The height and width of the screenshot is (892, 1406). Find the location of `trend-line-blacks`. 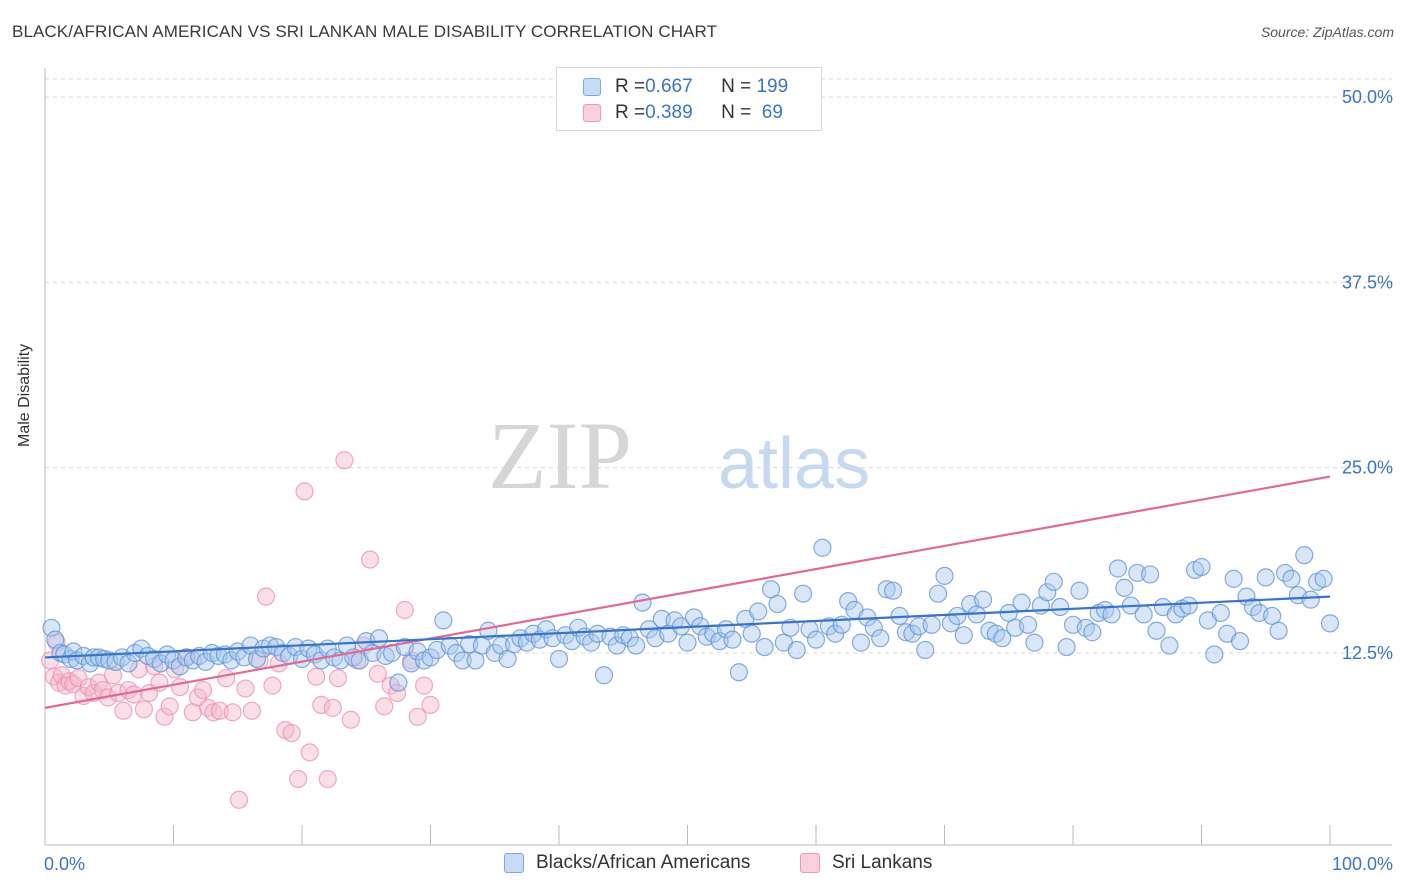

trend-line-blacks is located at coordinates (687, 627).